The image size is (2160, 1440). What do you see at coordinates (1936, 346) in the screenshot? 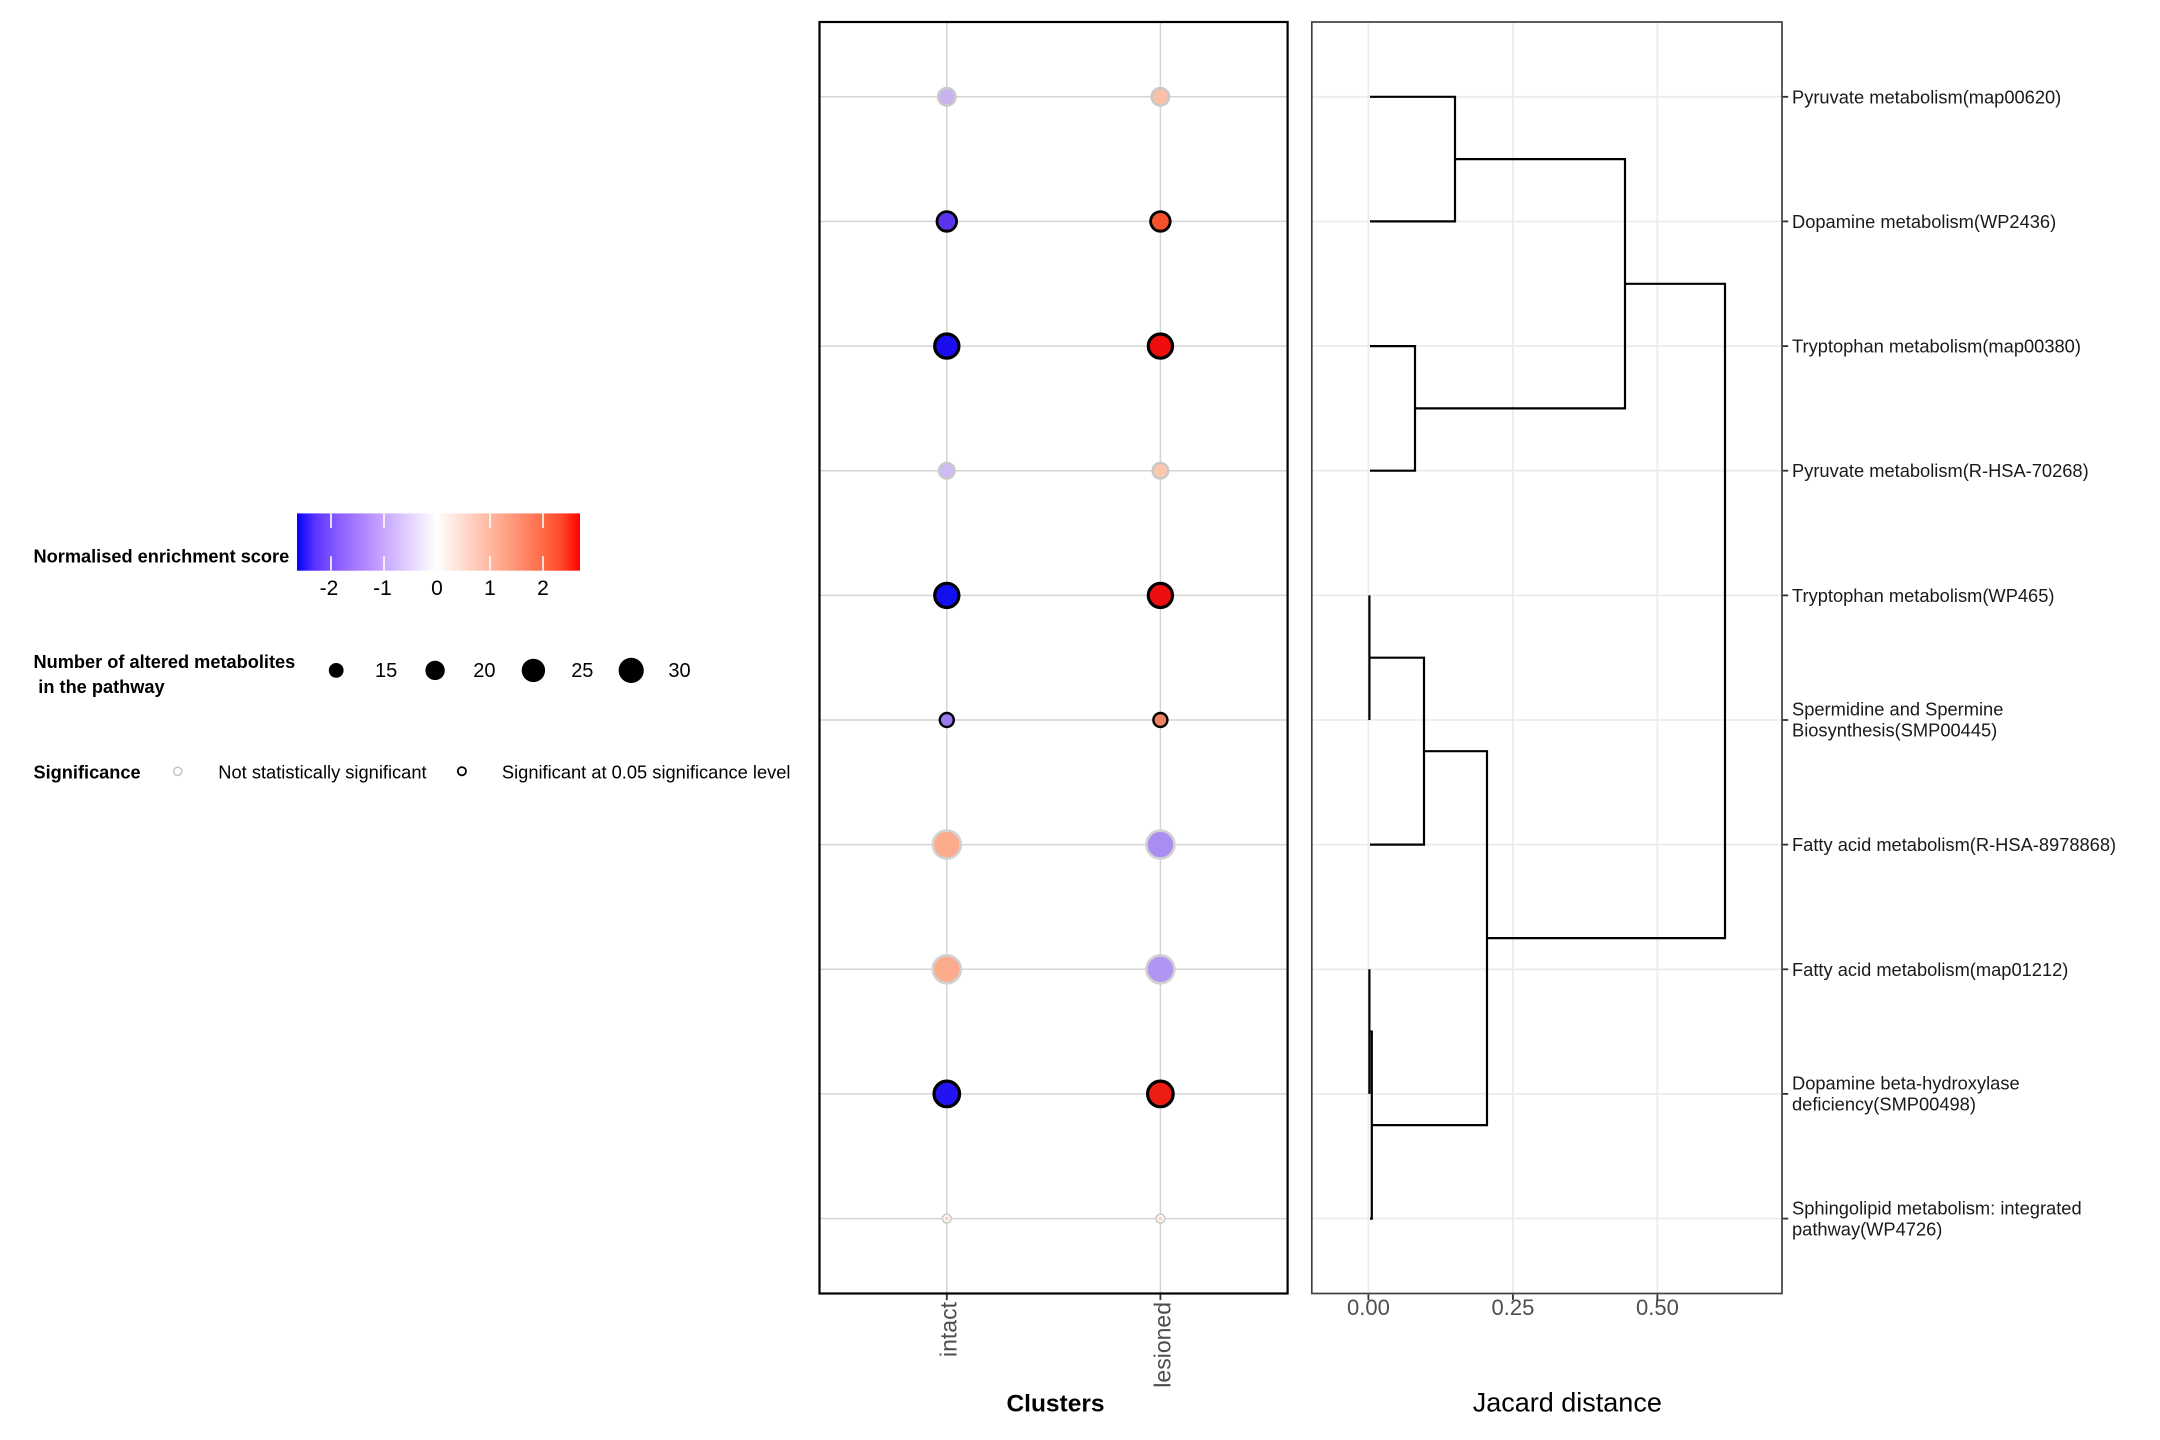
I see `svg-text:Tryptophan metabolism(map00380: Tryptophan metabolism(map00380)` at bounding box center [1936, 346].